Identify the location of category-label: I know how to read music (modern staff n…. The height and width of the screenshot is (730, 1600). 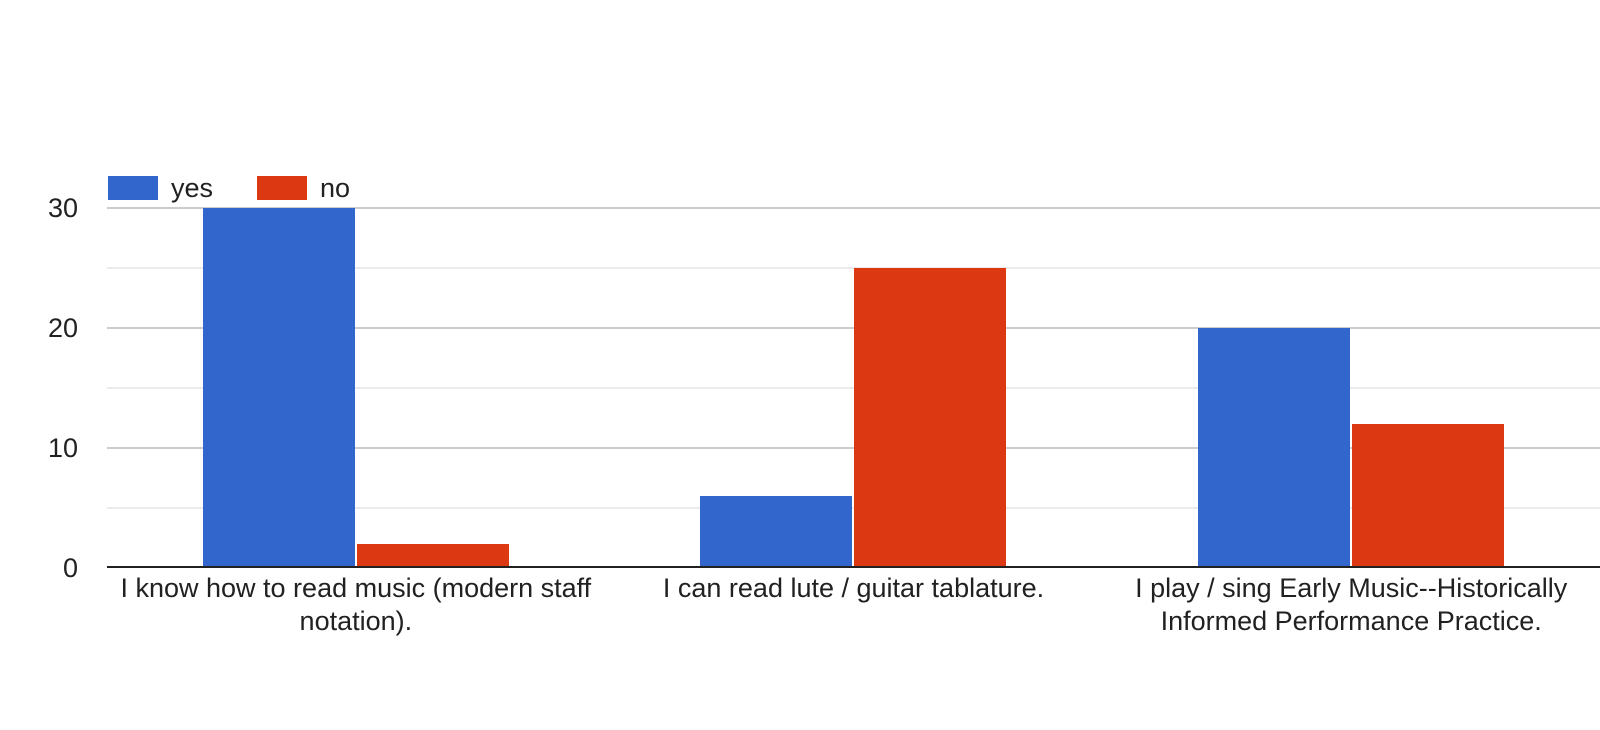
(356, 604).